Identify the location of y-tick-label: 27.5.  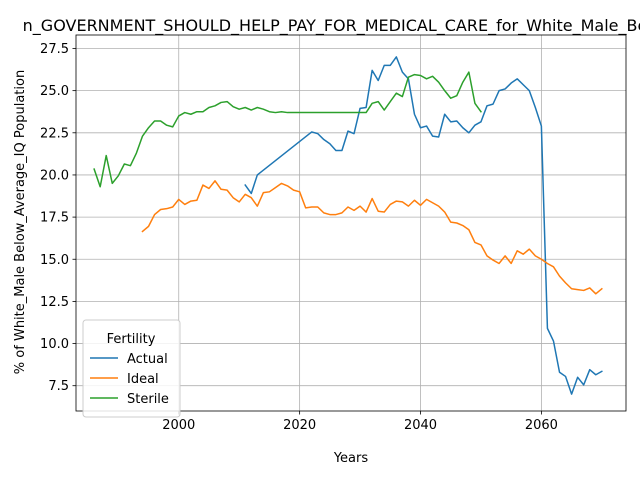
(54, 49).